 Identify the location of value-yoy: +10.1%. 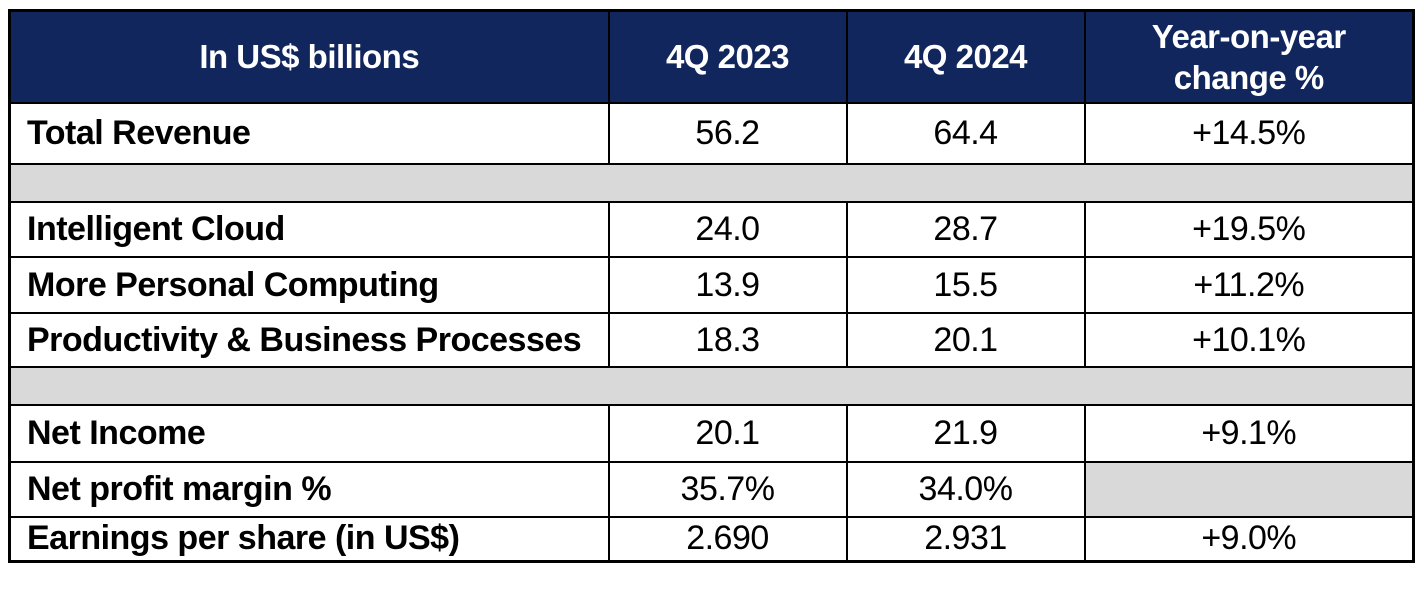
(1249, 340).